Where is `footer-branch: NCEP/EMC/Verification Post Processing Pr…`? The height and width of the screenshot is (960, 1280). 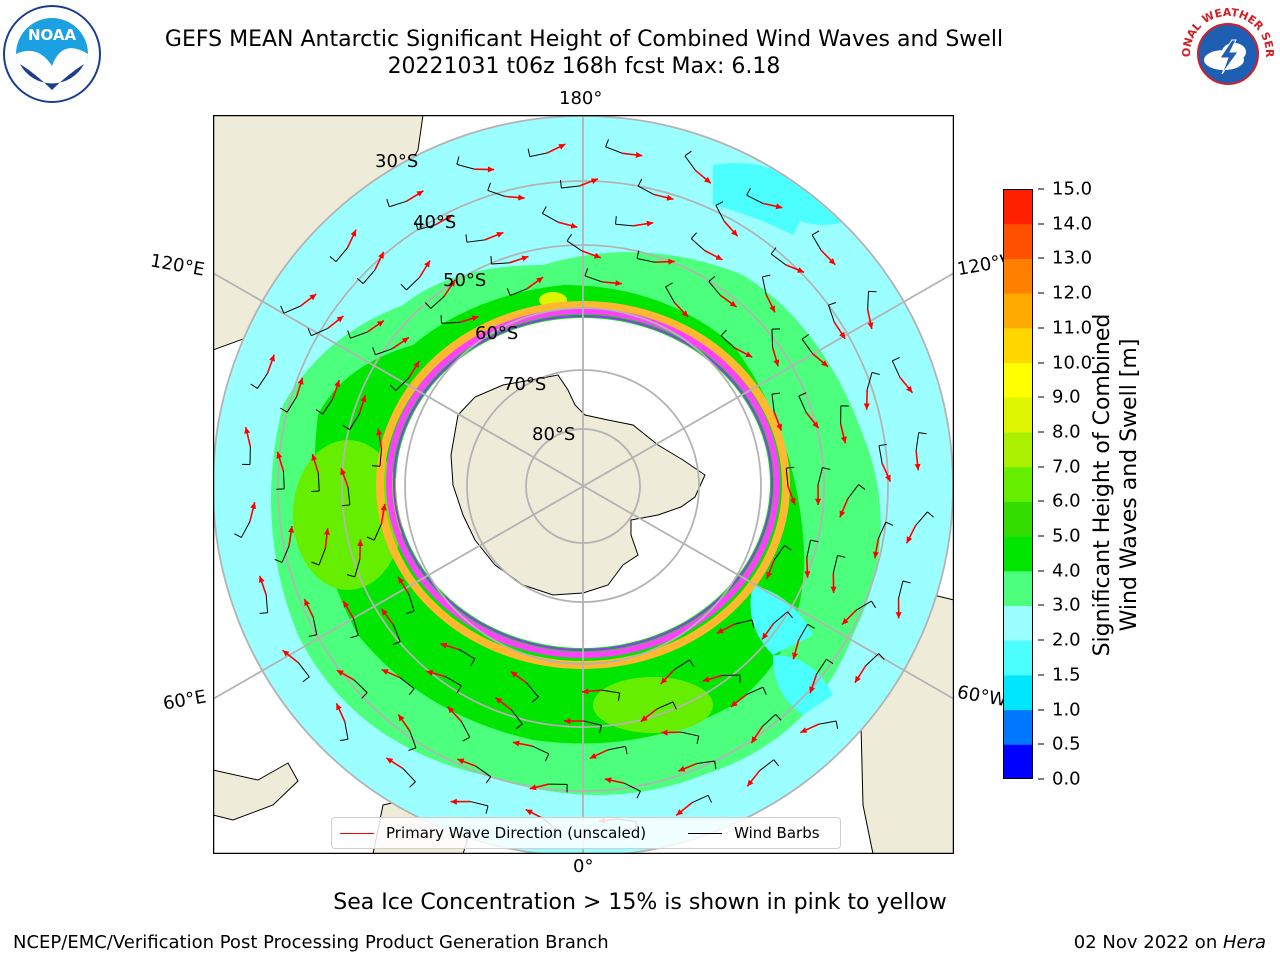
footer-branch: NCEP/EMC/Verification Post Processing Pr… is located at coordinates (311, 942).